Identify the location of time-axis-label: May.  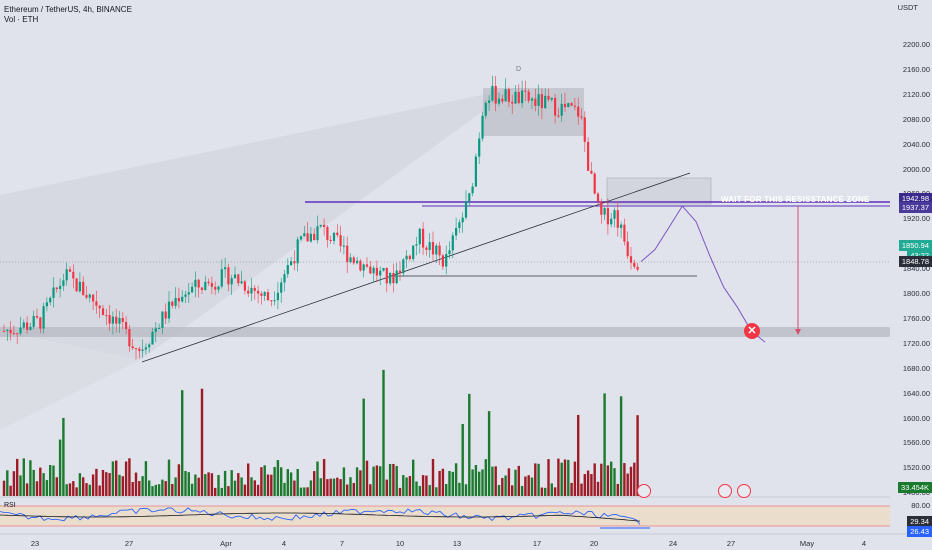
(807, 543).